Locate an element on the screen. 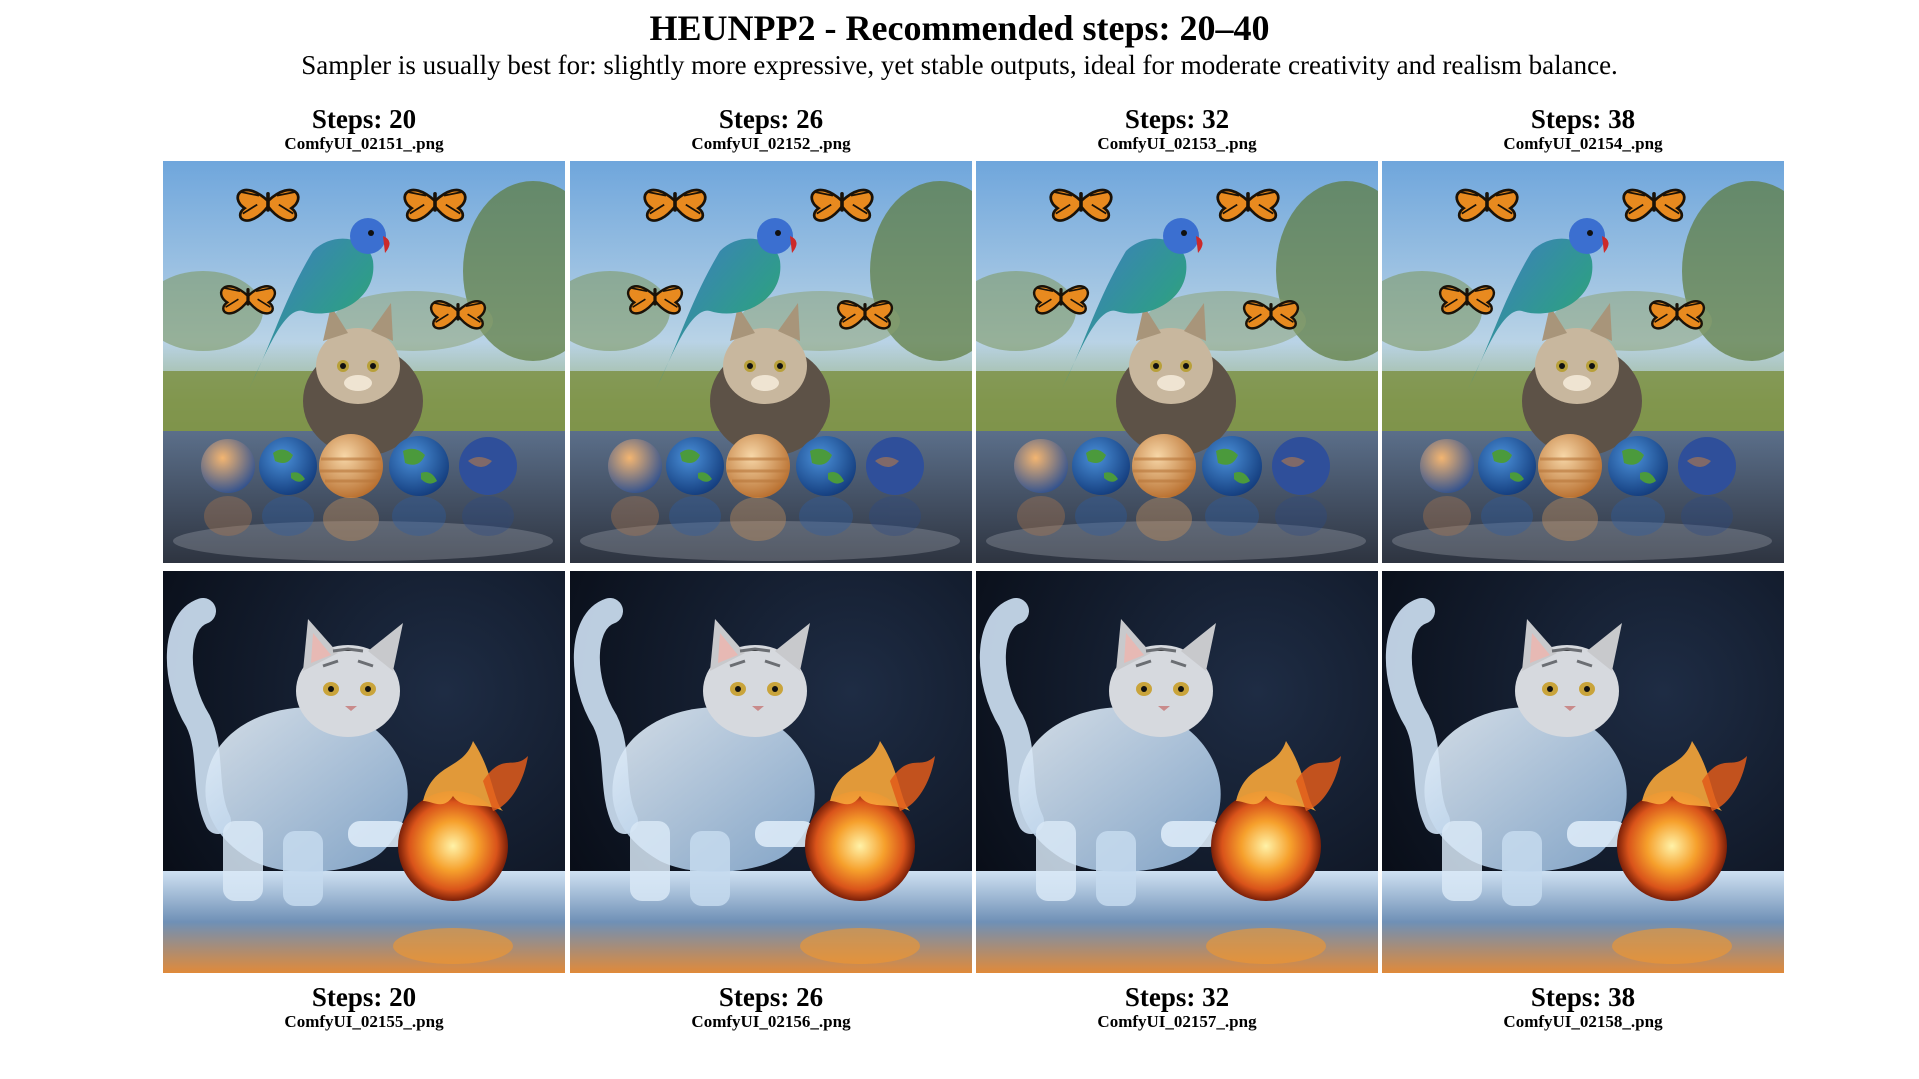 The width and height of the screenshot is (1919, 1079). filename-label: ComfyUI_02158_.png is located at coordinates (1583, 1021).